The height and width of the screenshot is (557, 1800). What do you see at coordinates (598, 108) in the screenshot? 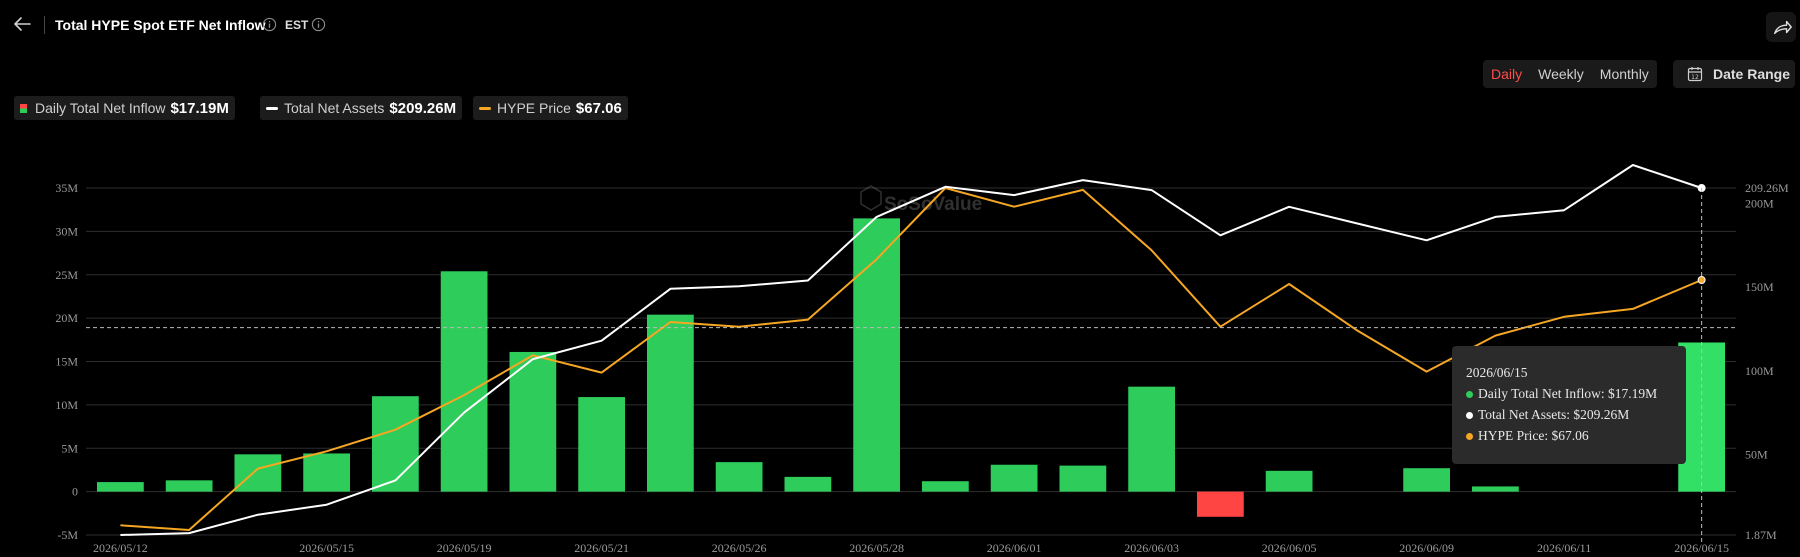
I see `legend-value: $67.06` at bounding box center [598, 108].